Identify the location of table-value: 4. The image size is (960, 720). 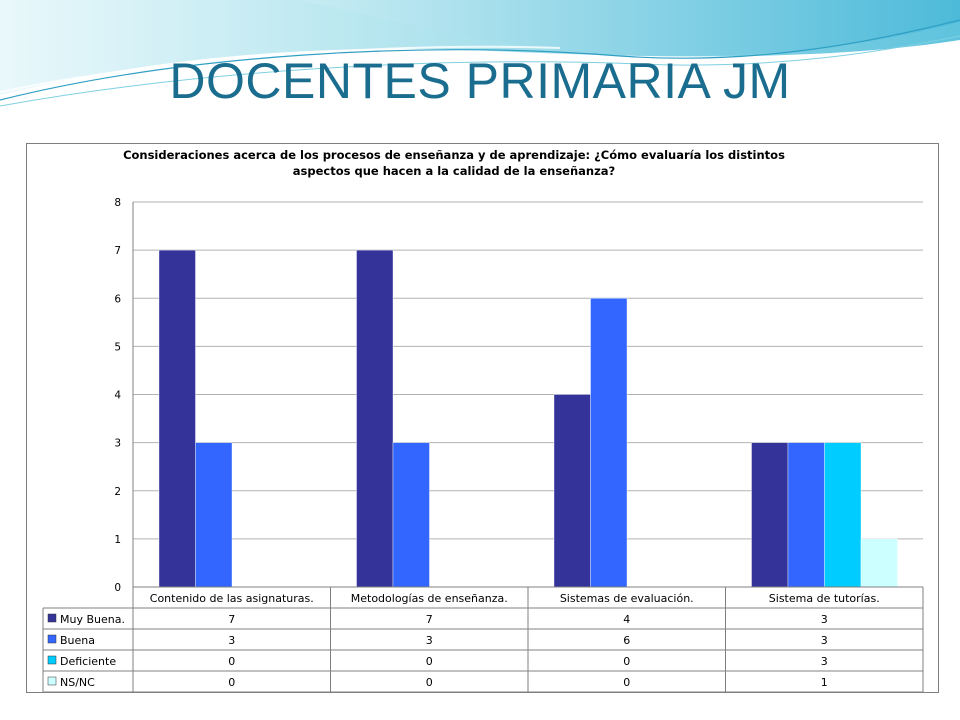
(626, 619).